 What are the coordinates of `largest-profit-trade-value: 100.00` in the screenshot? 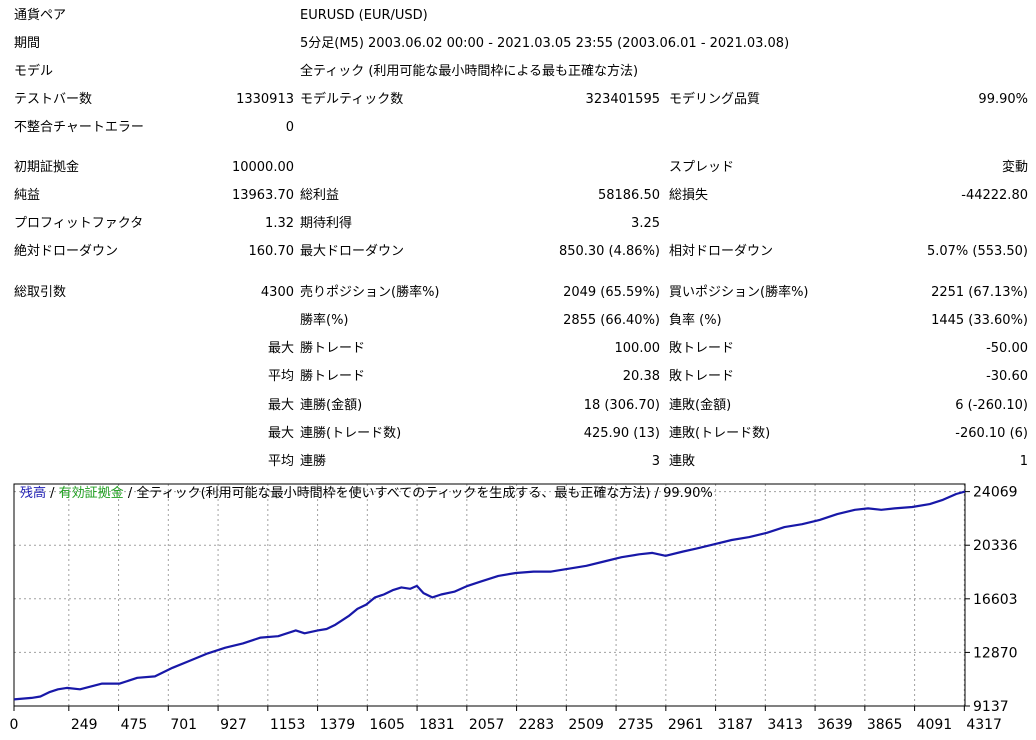 It's located at (637, 348).